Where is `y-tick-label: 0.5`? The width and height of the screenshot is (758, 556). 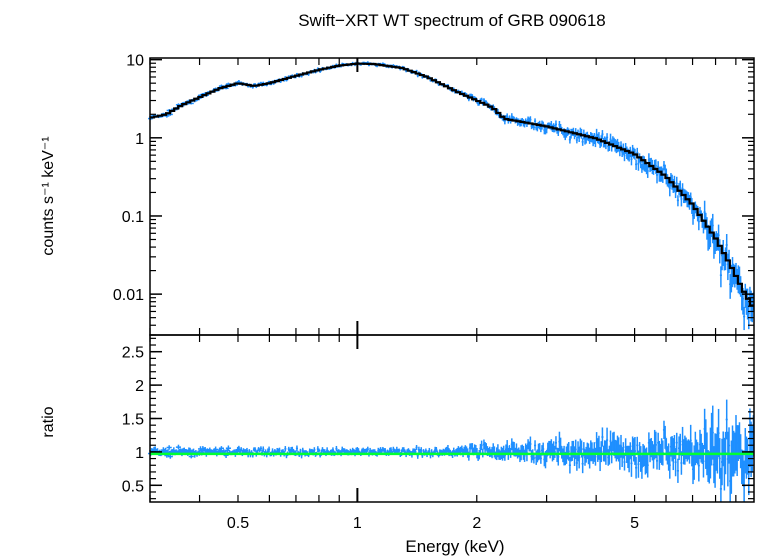 y-tick-label: 0.5 is located at coordinates (133, 486).